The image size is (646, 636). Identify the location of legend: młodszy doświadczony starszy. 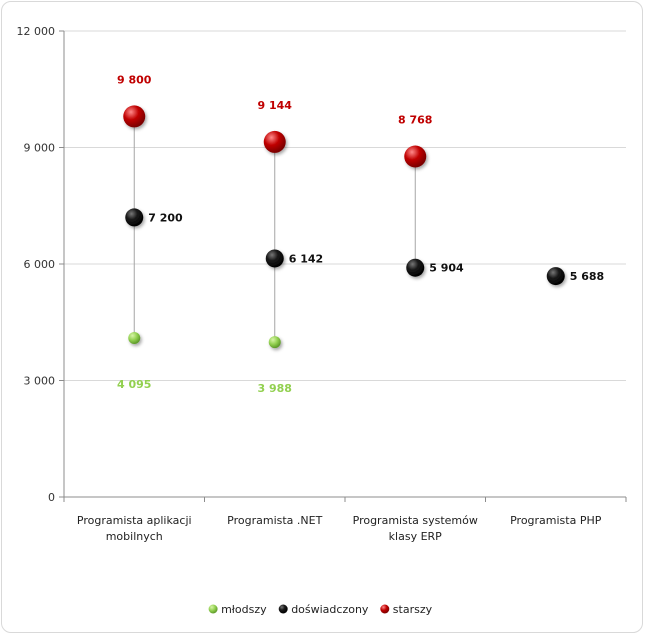
(320, 609).